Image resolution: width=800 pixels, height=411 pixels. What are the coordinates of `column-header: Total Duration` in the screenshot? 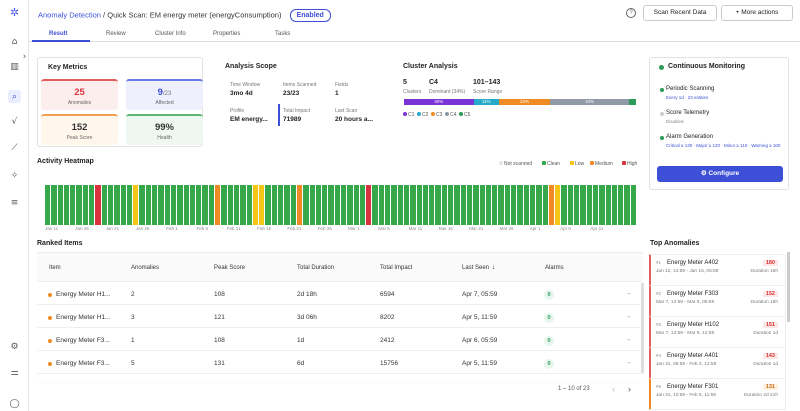 It's located at (316, 268).